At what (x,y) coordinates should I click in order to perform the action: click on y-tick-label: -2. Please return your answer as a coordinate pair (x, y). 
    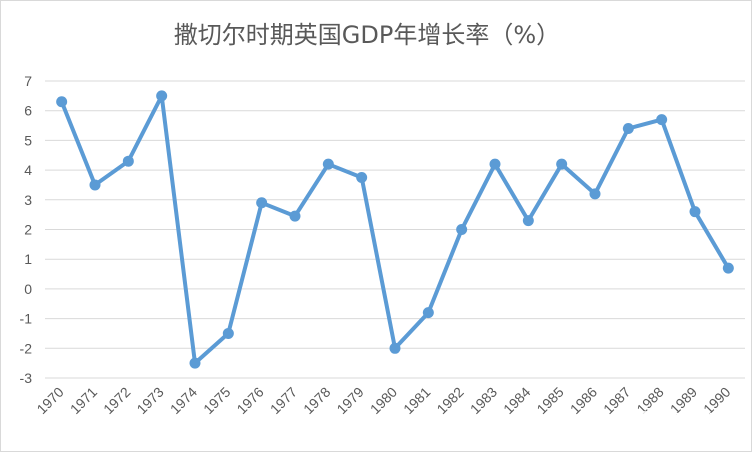
    Looking at the image, I should click on (26, 348).